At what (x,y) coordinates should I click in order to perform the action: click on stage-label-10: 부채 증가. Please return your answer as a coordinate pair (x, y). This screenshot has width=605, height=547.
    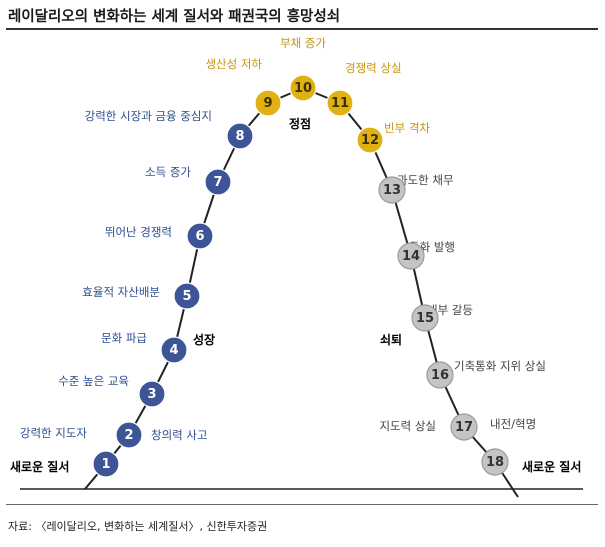
    Looking at the image, I should click on (303, 43).